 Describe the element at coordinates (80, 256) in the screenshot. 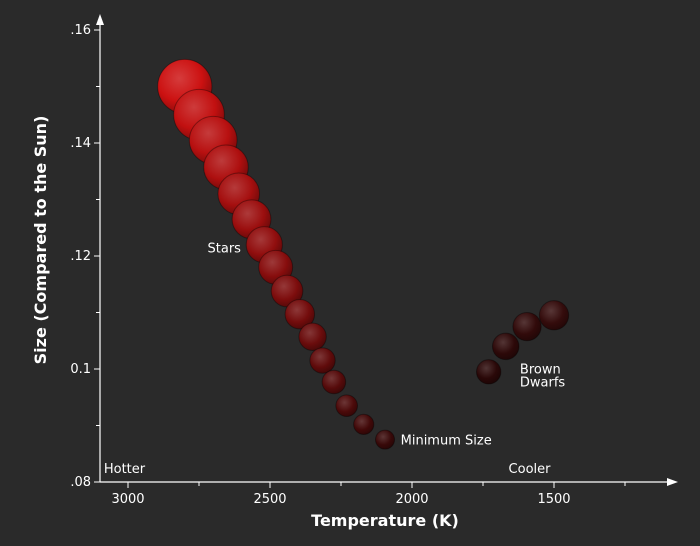

I see `y-tick-label: .12` at that location.